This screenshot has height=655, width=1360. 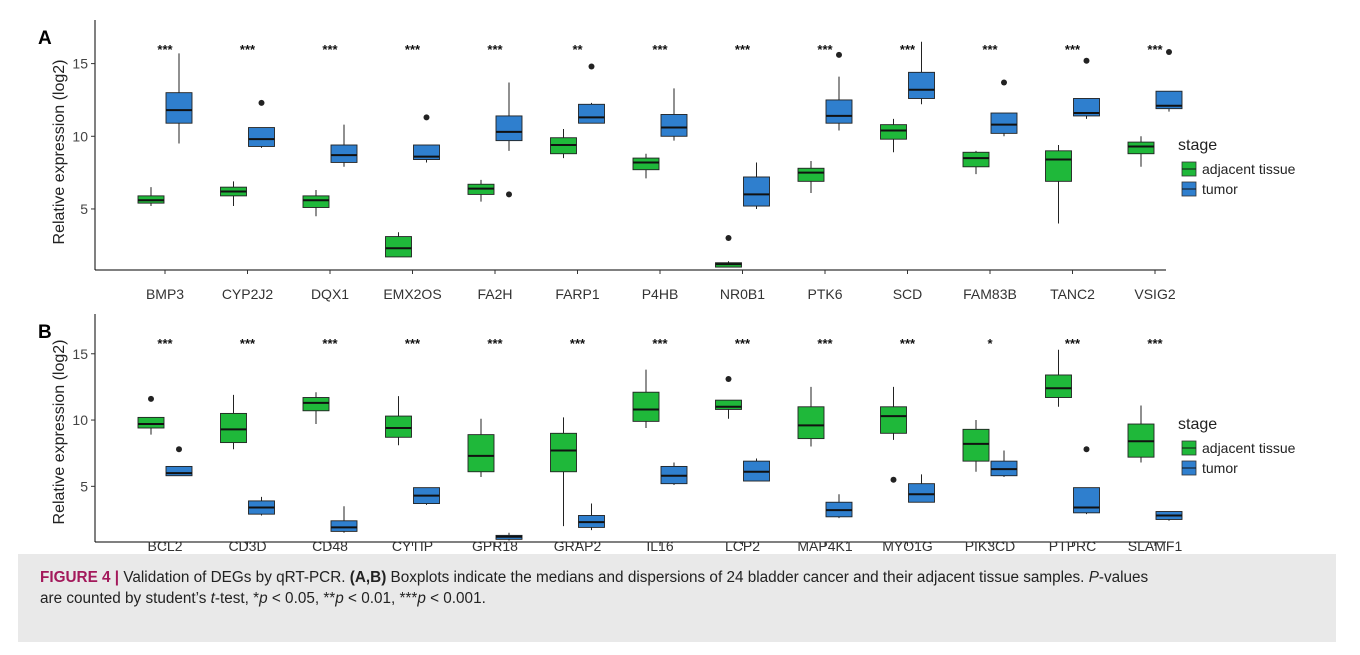 I want to click on x-tick-label: PTPRC, so click(x=1072, y=546).